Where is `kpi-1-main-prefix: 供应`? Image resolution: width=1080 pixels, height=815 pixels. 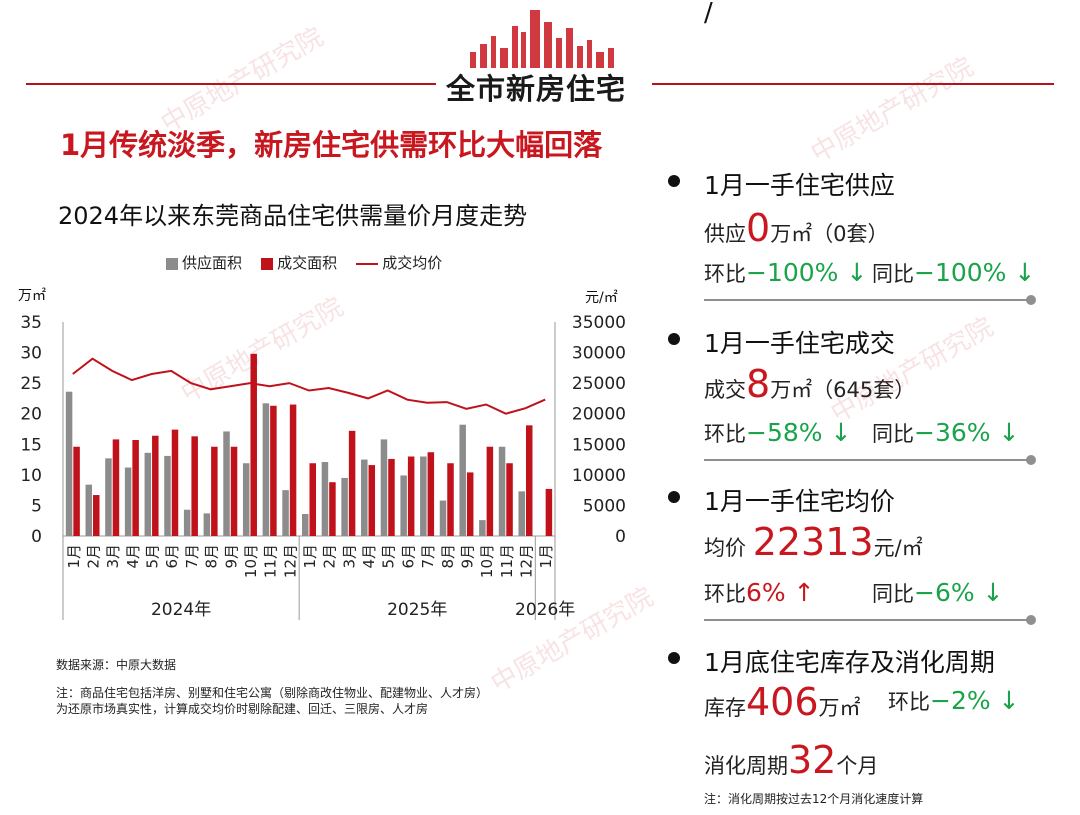
kpi-1-main-prefix: 供应 is located at coordinates (725, 234).